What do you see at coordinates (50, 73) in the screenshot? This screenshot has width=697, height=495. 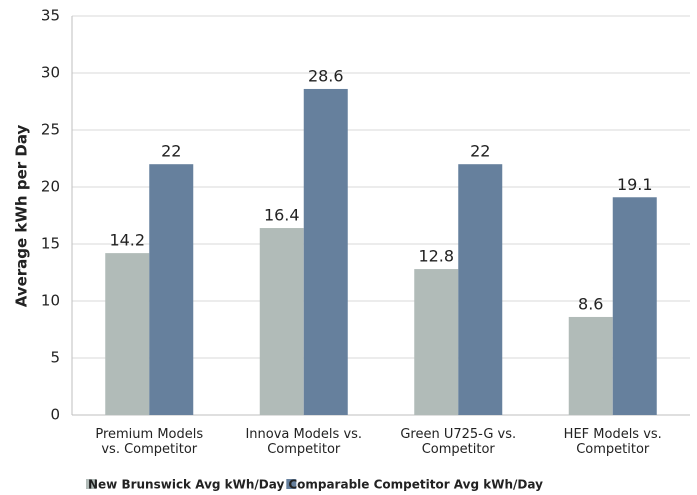 I see `y-tick-label: 30` at bounding box center [50, 73].